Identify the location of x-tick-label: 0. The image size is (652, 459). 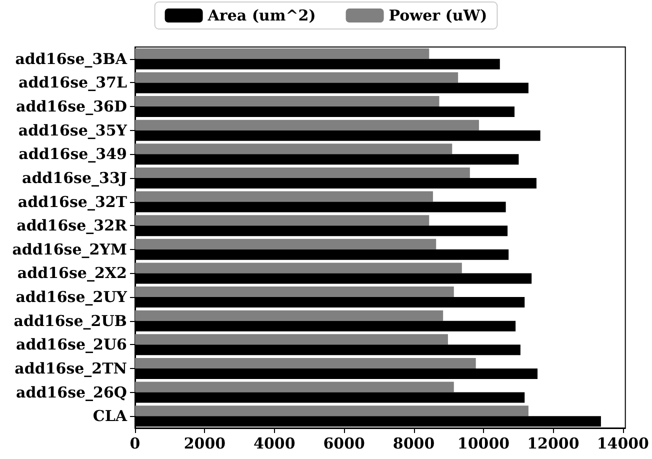
(135, 443).